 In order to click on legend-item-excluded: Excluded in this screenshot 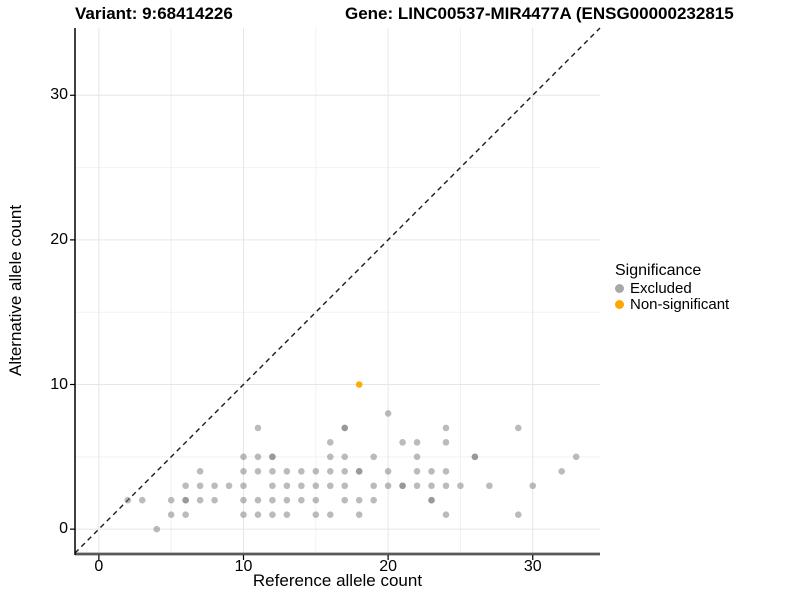, I will do `click(672, 288)`.